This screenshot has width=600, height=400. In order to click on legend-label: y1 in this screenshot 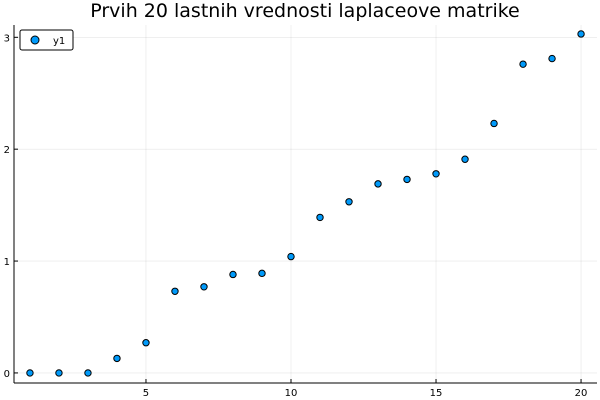, I will do `click(59, 41)`.